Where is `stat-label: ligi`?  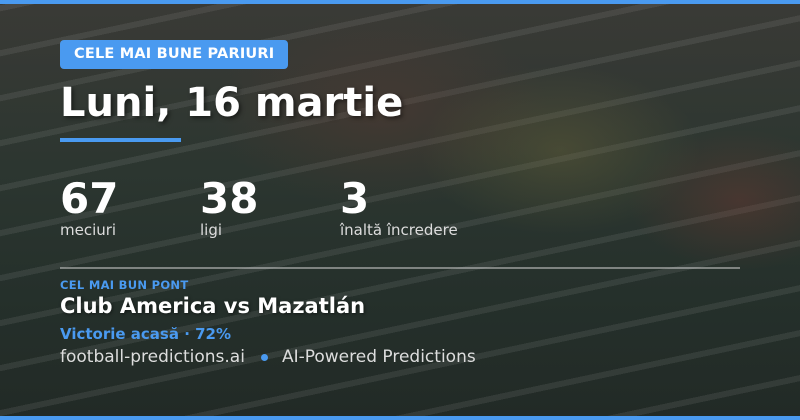 stat-label: ligi is located at coordinates (211, 230).